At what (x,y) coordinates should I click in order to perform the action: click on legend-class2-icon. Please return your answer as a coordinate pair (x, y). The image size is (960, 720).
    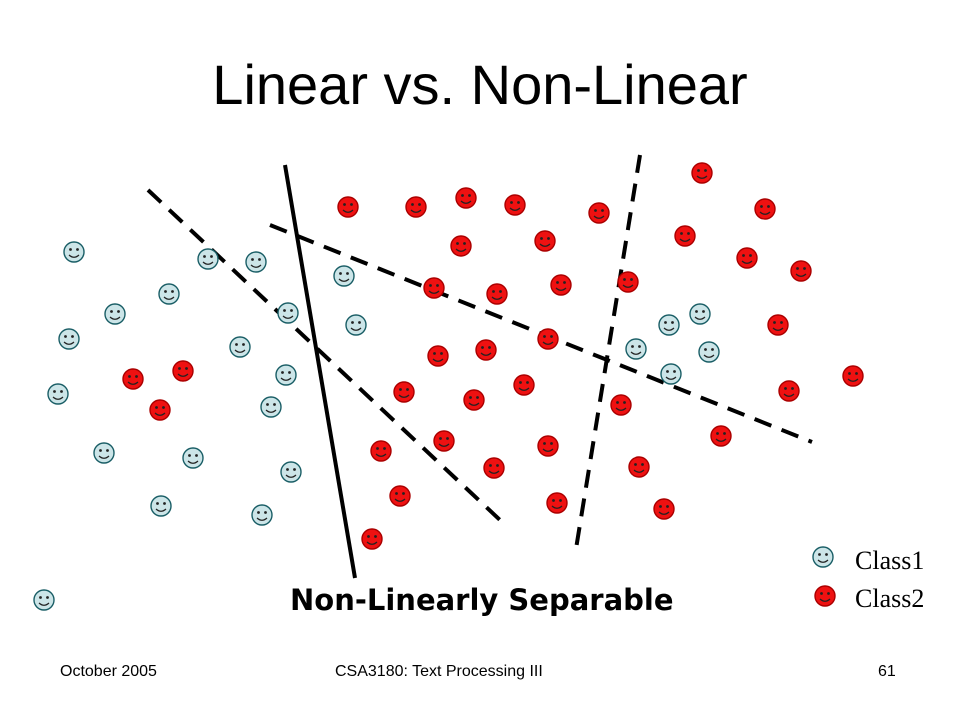
    Looking at the image, I should click on (825, 596).